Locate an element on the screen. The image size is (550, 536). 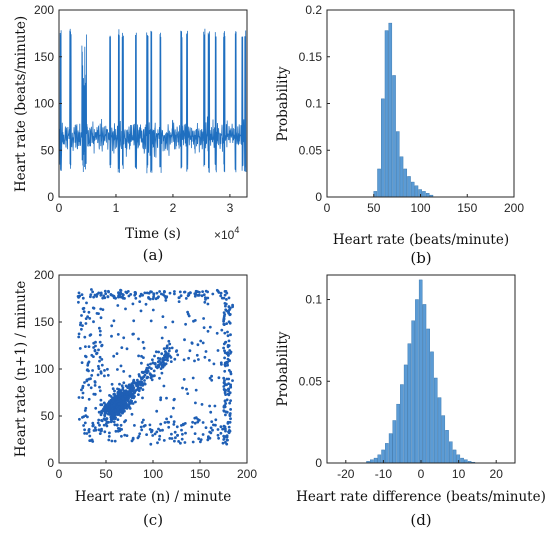
panel-c-xlabel: Heart rate (n) / minute is located at coordinates (153, 497).